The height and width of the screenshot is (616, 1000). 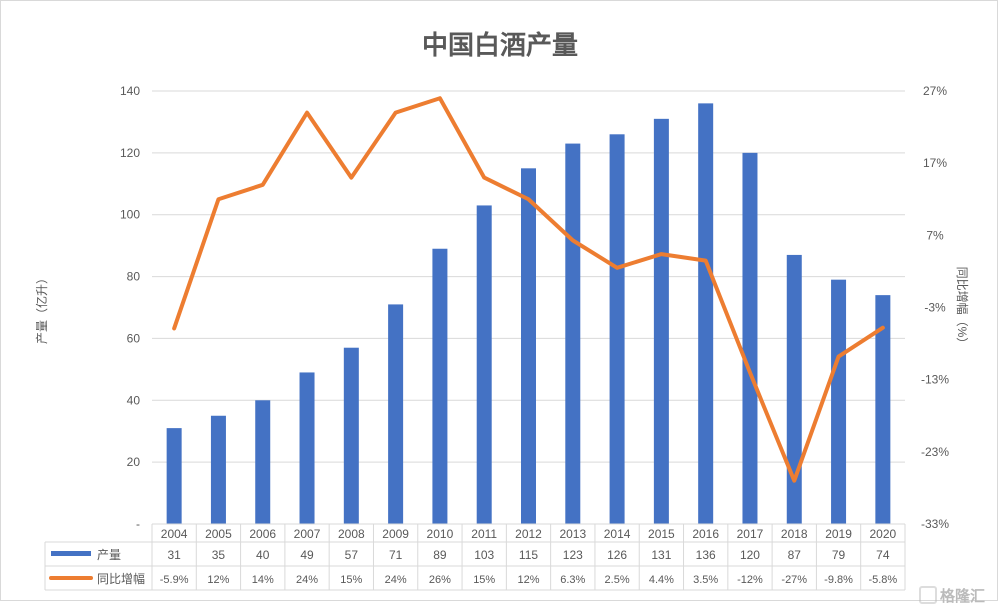 I want to click on y-tick-label: 140, so click(x=130, y=91).